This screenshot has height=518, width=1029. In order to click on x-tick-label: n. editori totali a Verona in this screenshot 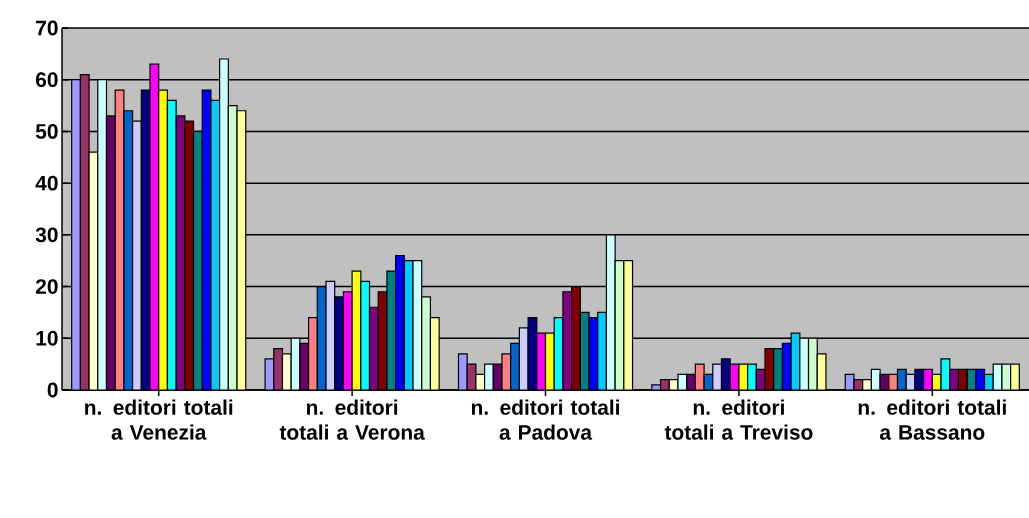, I will do `click(352, 419)`.